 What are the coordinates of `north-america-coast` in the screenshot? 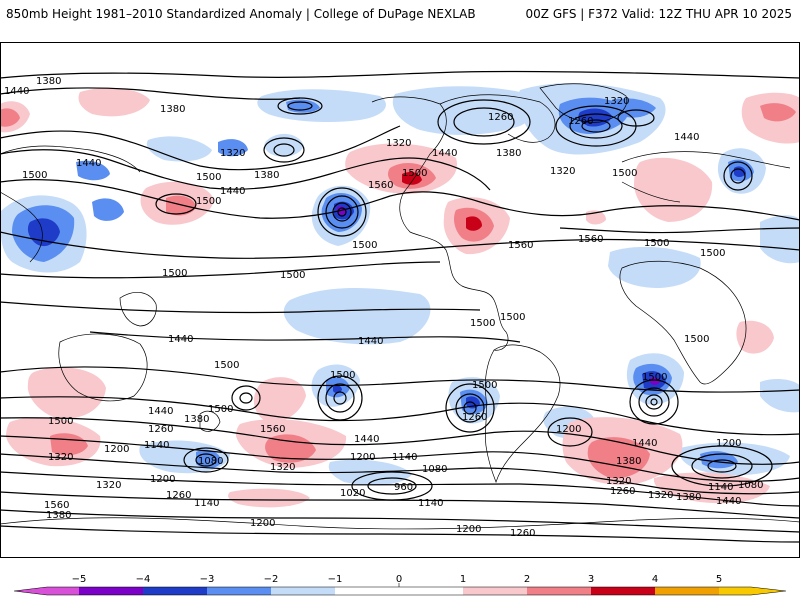 It's located at (440, 223).